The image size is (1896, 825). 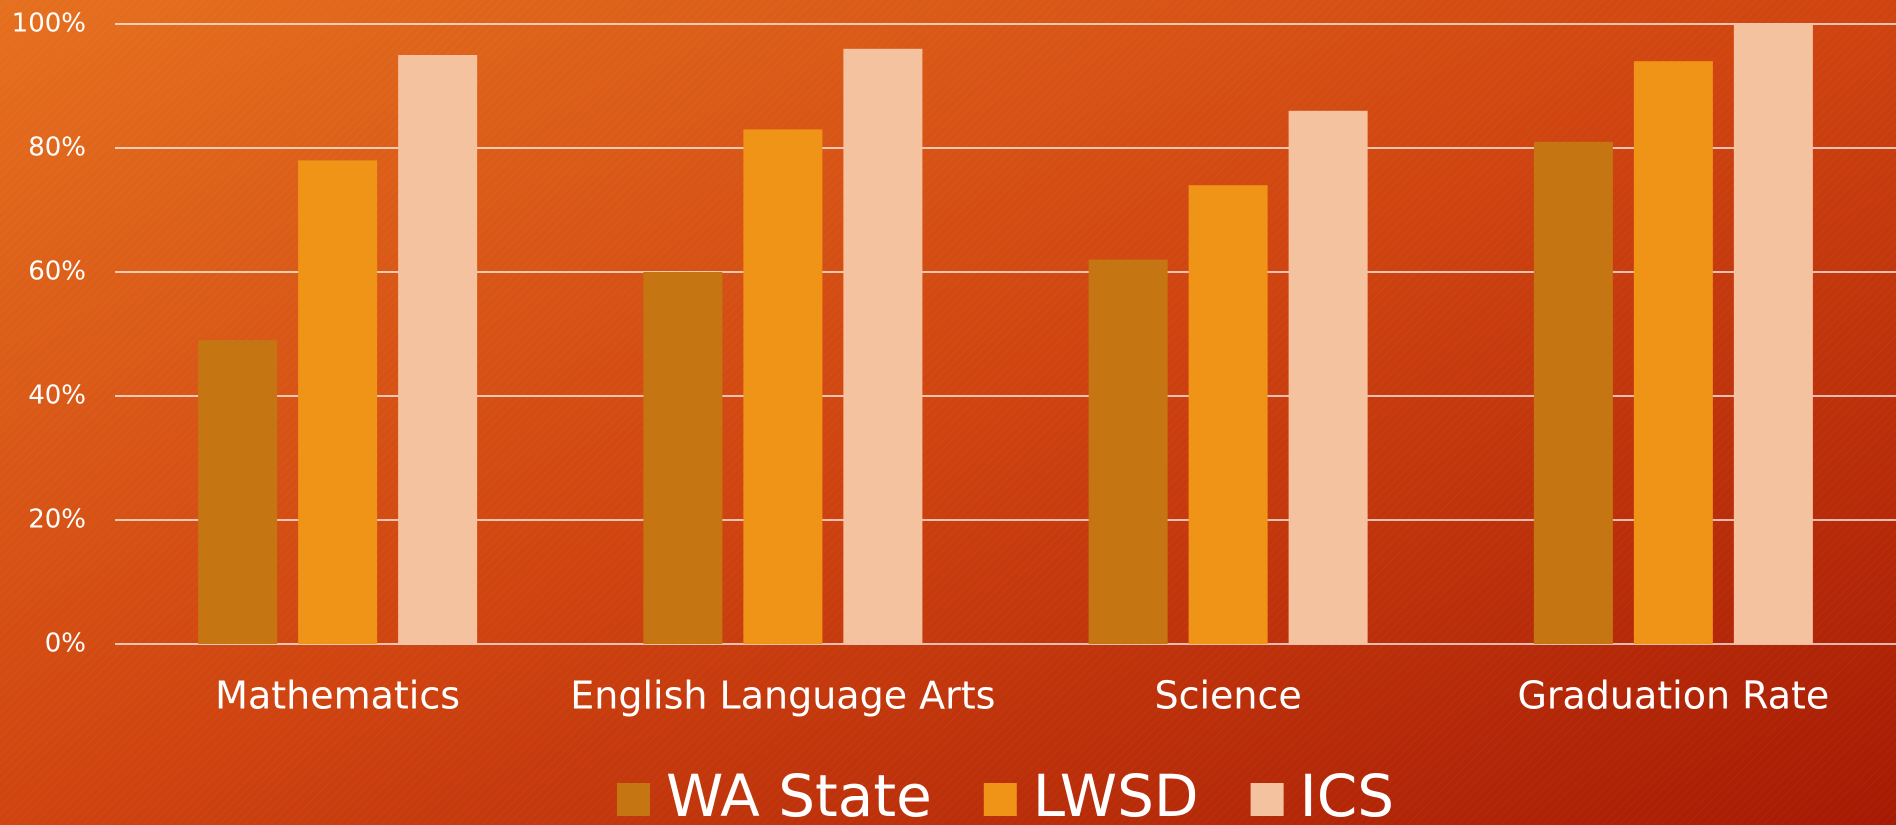 I want to click on legend-label: LWSD, so click(x=1116, y=793).